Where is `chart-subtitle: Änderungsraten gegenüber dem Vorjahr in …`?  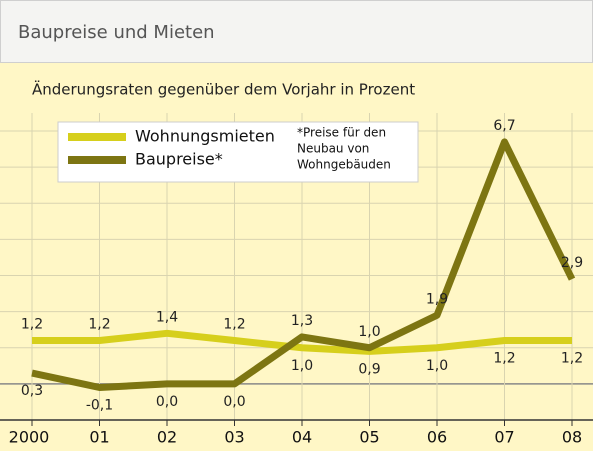 chart-subtitle: Änderungsraten gegenüber dem Vorjahr in … is located at coordinates (223, 89).